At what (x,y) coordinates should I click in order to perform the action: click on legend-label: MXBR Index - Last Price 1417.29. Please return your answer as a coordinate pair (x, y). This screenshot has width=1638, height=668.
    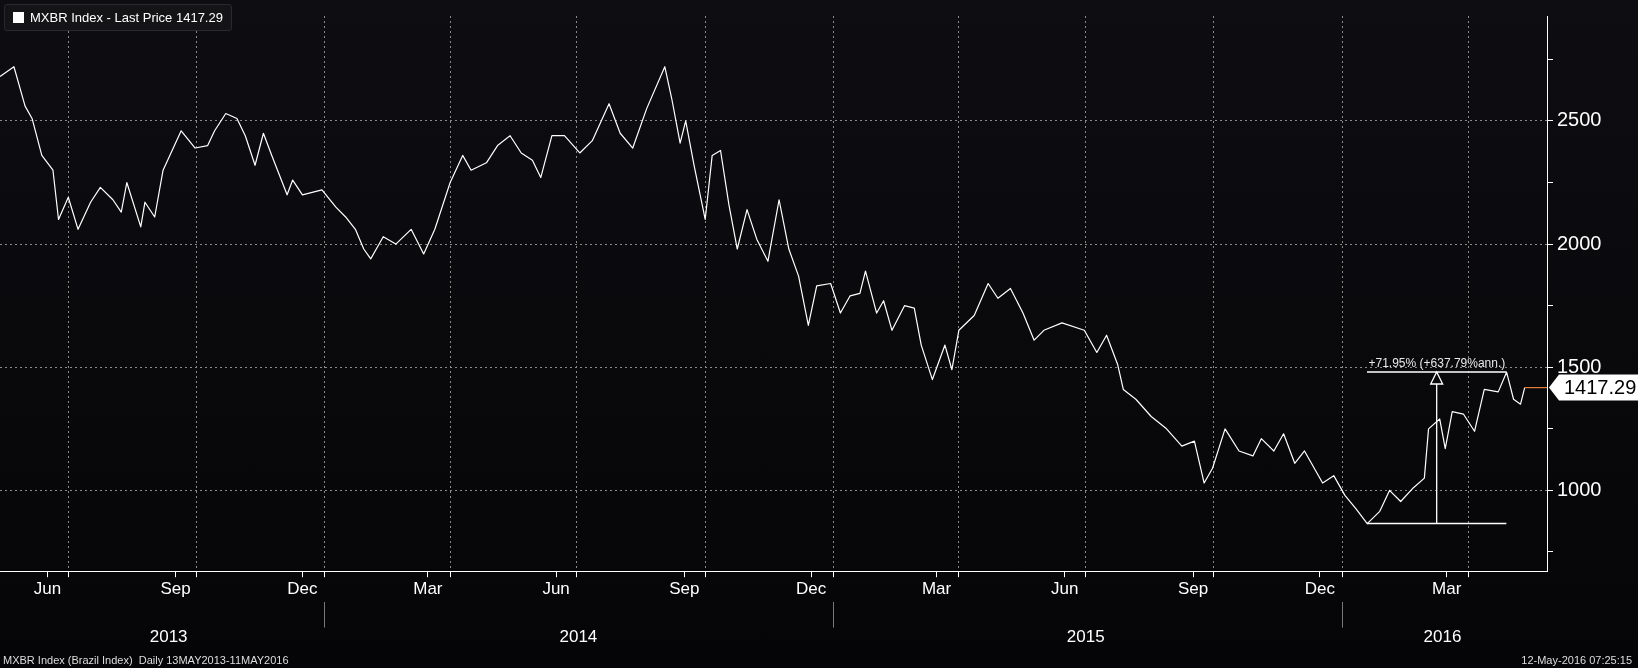
    Looking at the image, I should click on (126, 17).